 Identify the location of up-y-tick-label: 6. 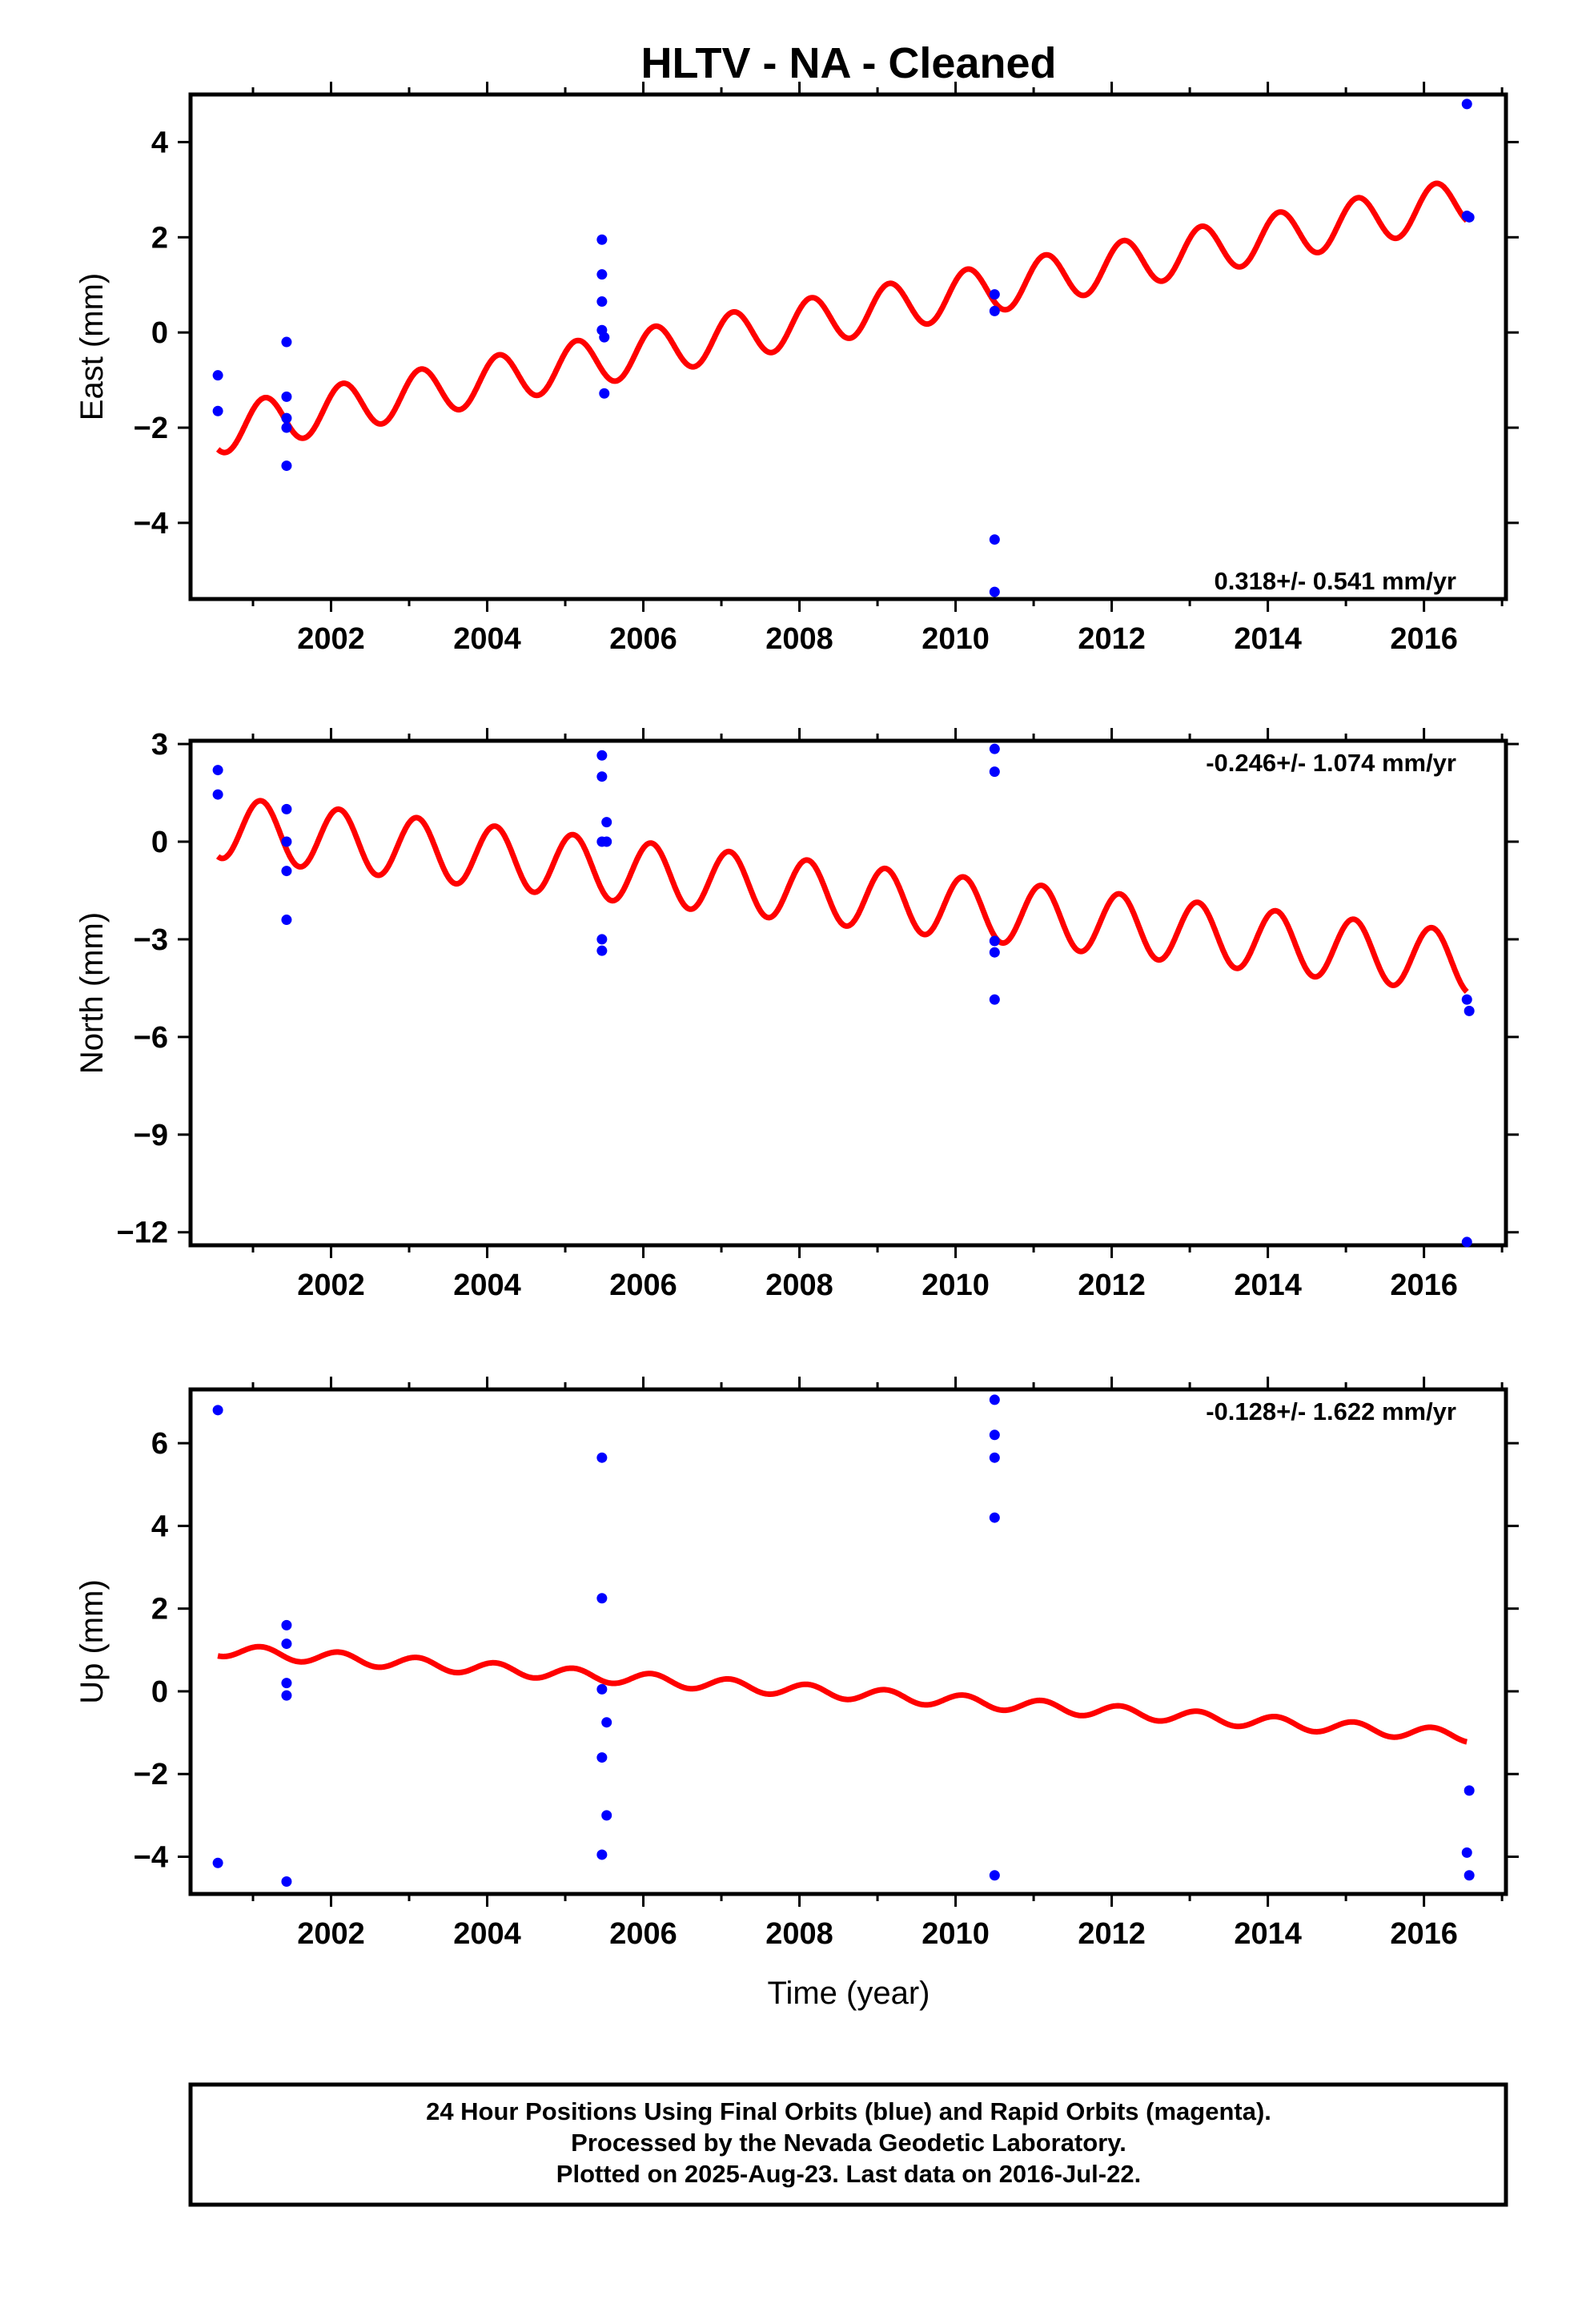
(159, 1444).